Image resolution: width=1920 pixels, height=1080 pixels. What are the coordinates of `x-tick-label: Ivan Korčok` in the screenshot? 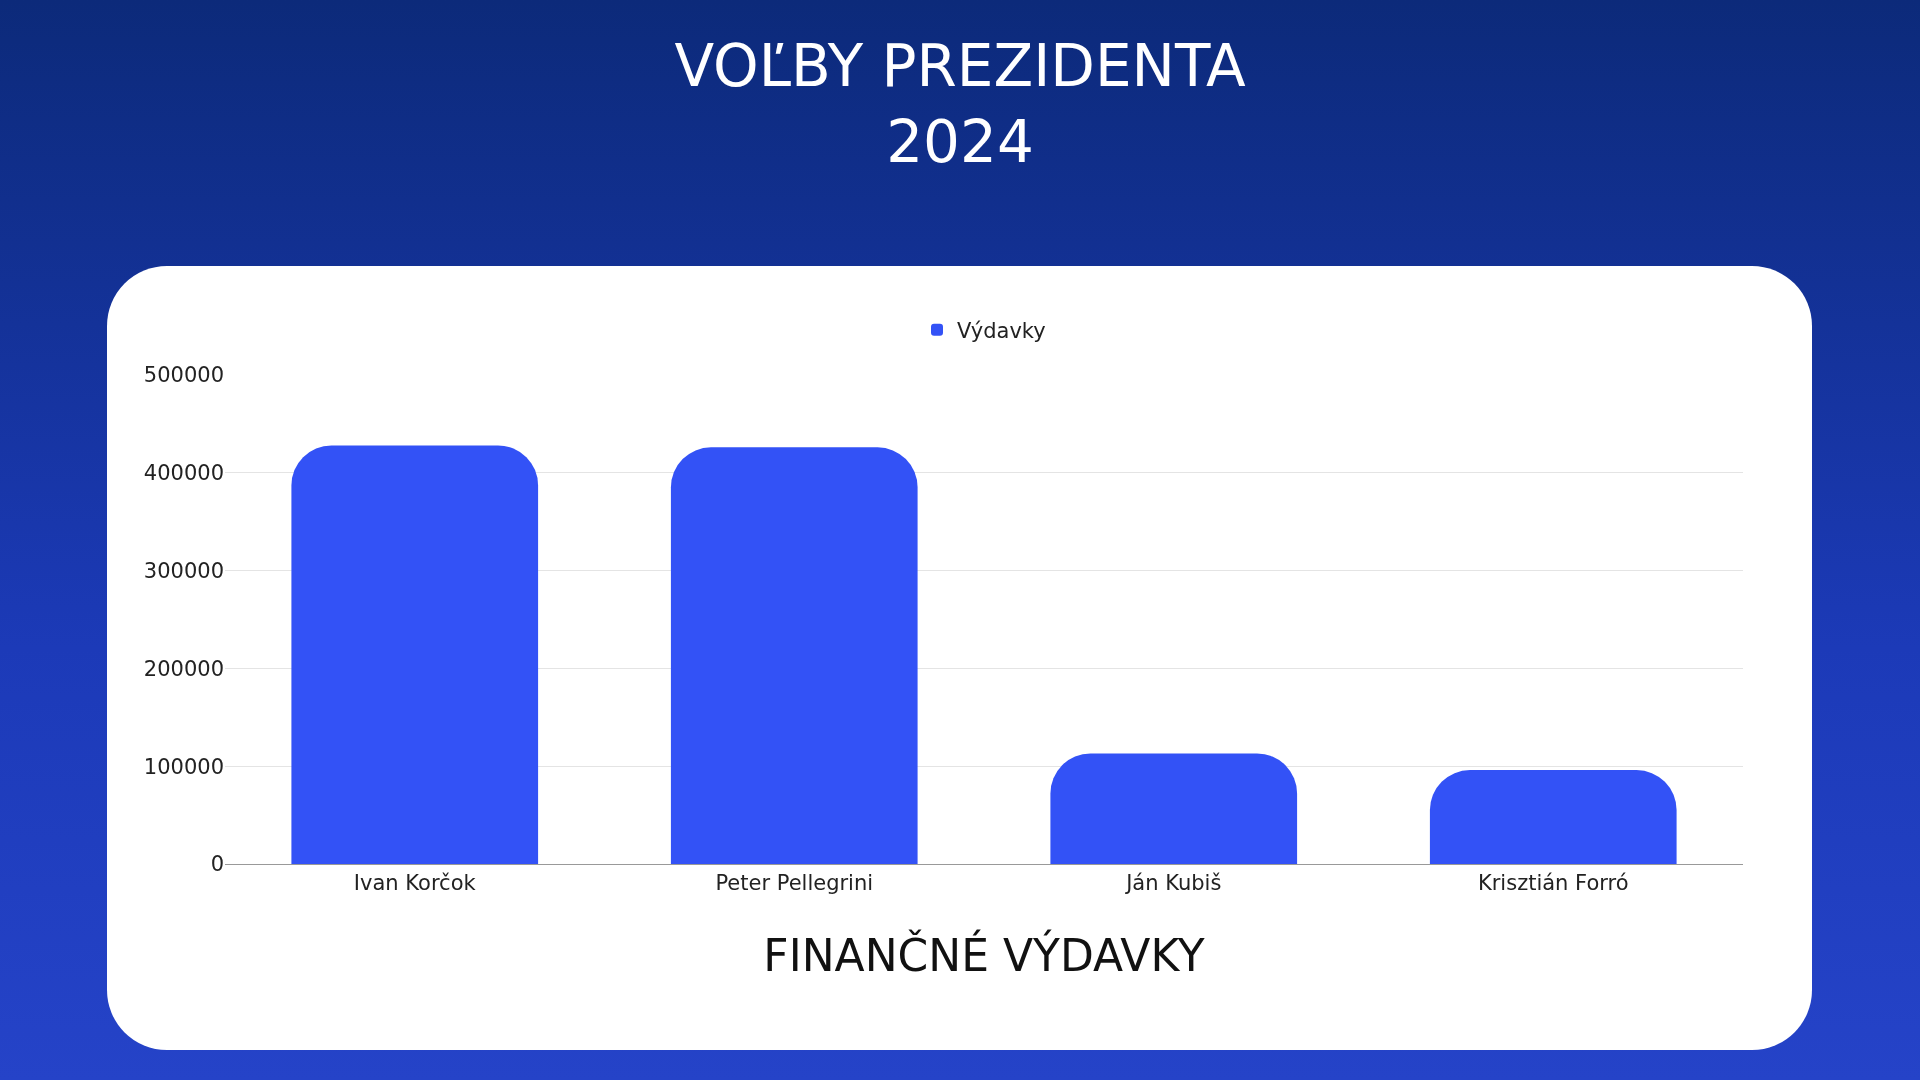 It's located at (415, 883).